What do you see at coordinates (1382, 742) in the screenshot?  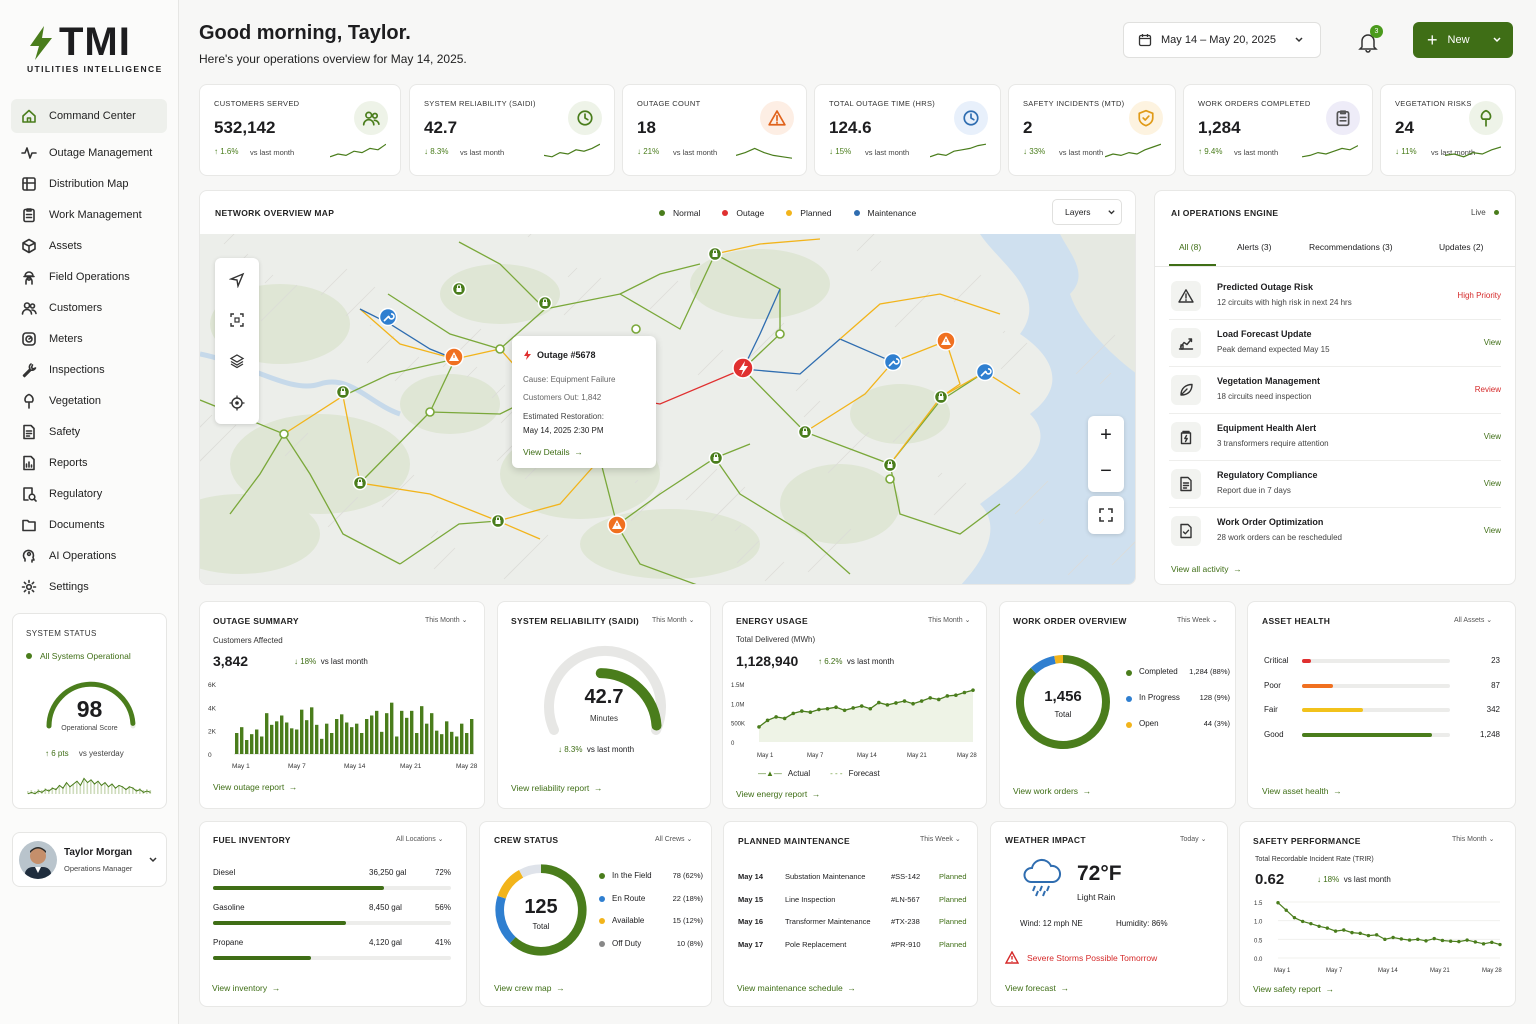 I see `asset-health-row: Good 1,248` at bounding box center [1382, 742].